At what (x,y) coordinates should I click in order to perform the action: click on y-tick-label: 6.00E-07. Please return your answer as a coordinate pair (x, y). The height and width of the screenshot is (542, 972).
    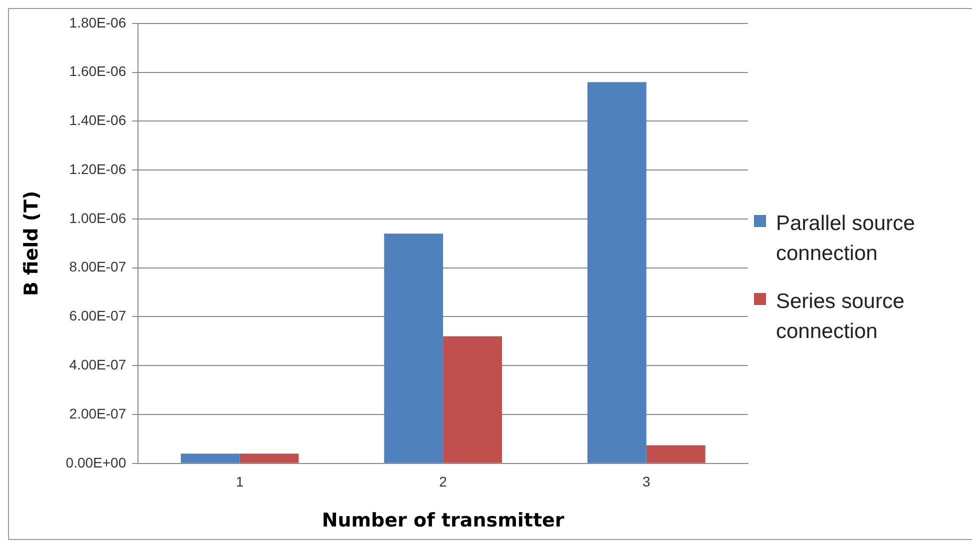
    Looking at the image, I should click on (97, 316).